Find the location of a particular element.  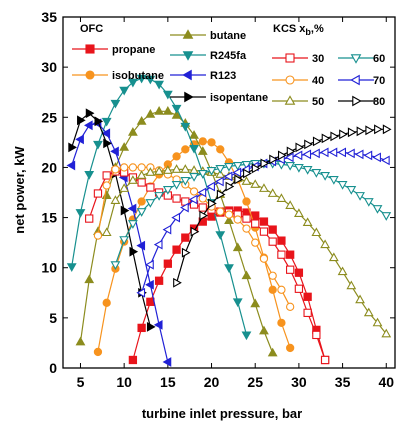

point-ofc-isopentane is located at coordinates (99, 121).